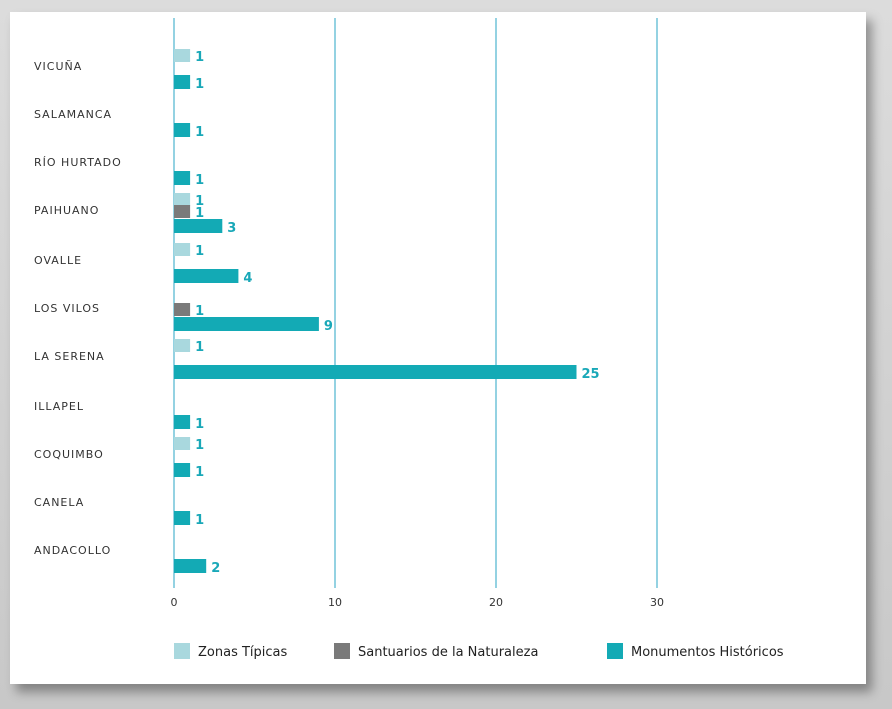  I want to click on data-label: 4, so click(247, 278).